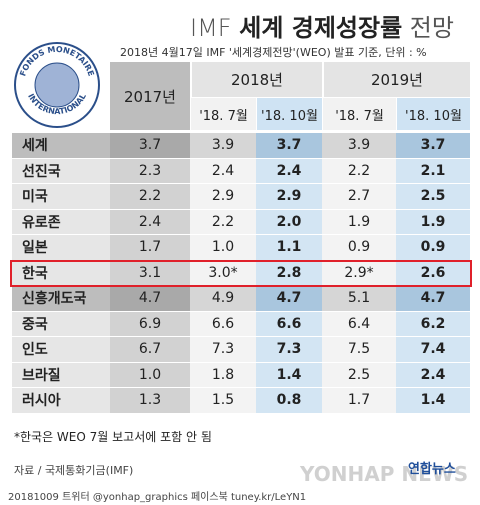 The height and width of the screenshot is (505, 480). Describe the element at coordinates (433, 273) in the screenshot. I see `value-cell: 2.6` at that location.